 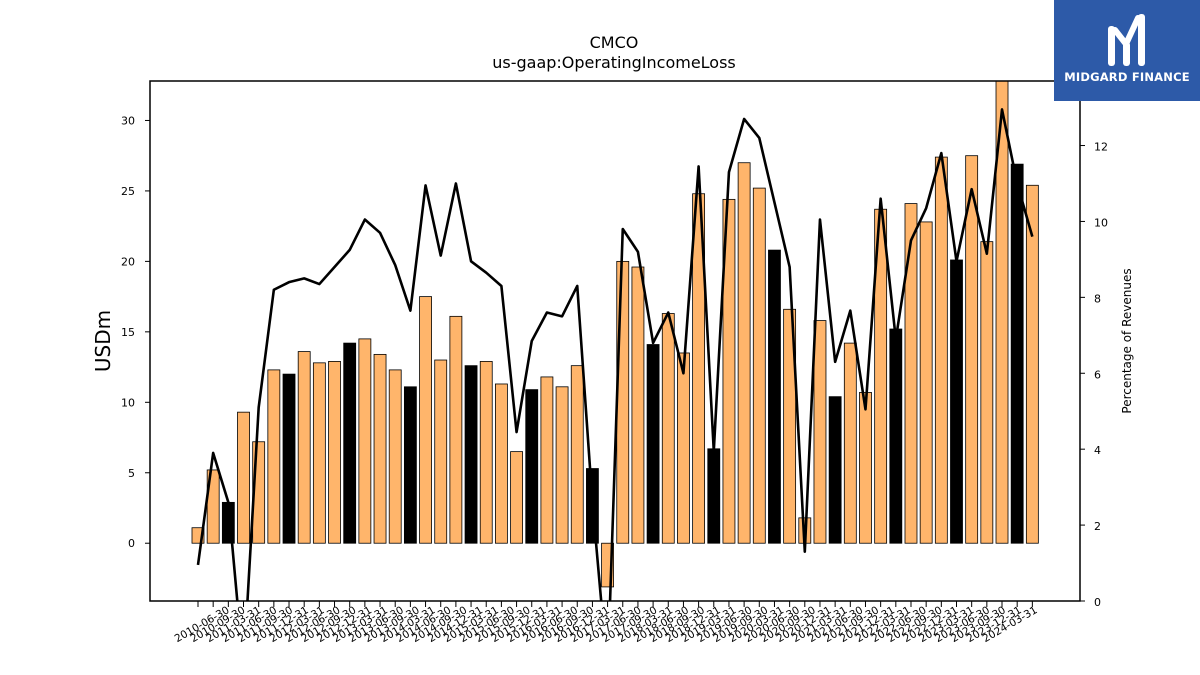 I want to click on chart-title: CMCO, so click(x=614, y=42).